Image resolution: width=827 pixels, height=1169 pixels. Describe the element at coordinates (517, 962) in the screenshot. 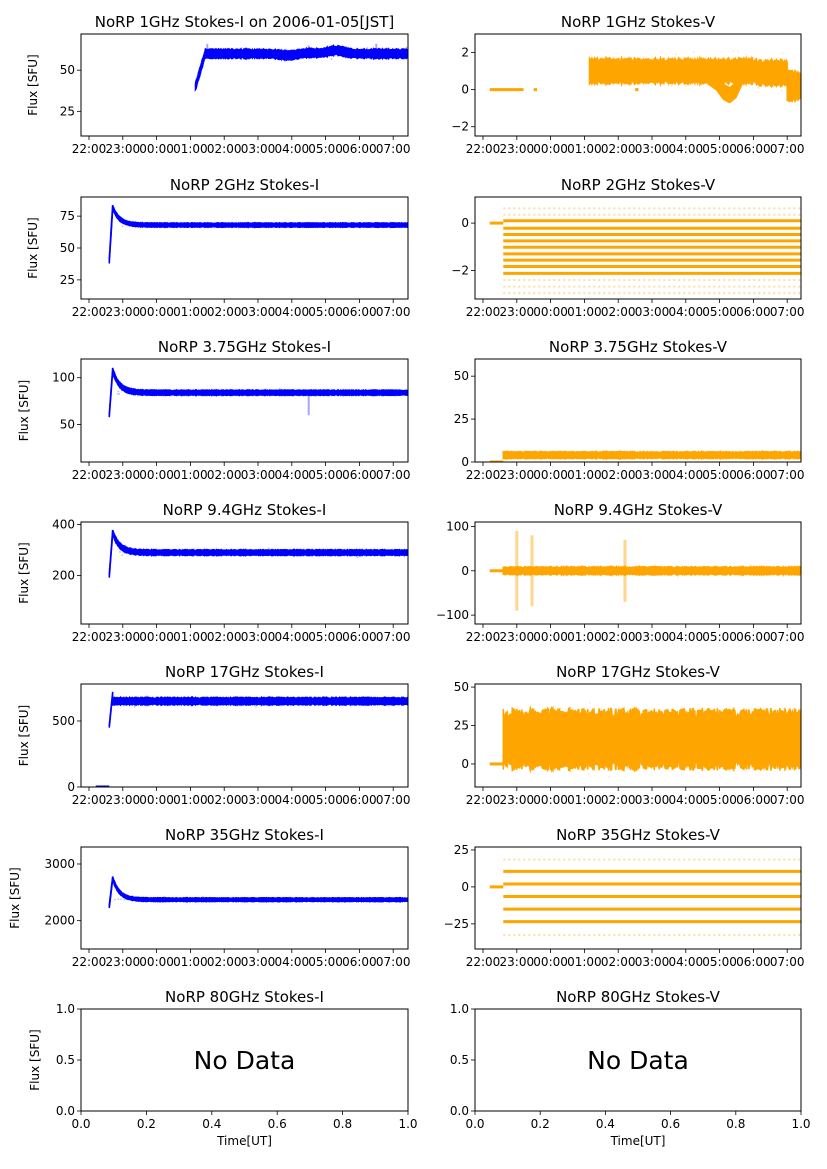

I see `x-tick-label: 23:00` at that location.